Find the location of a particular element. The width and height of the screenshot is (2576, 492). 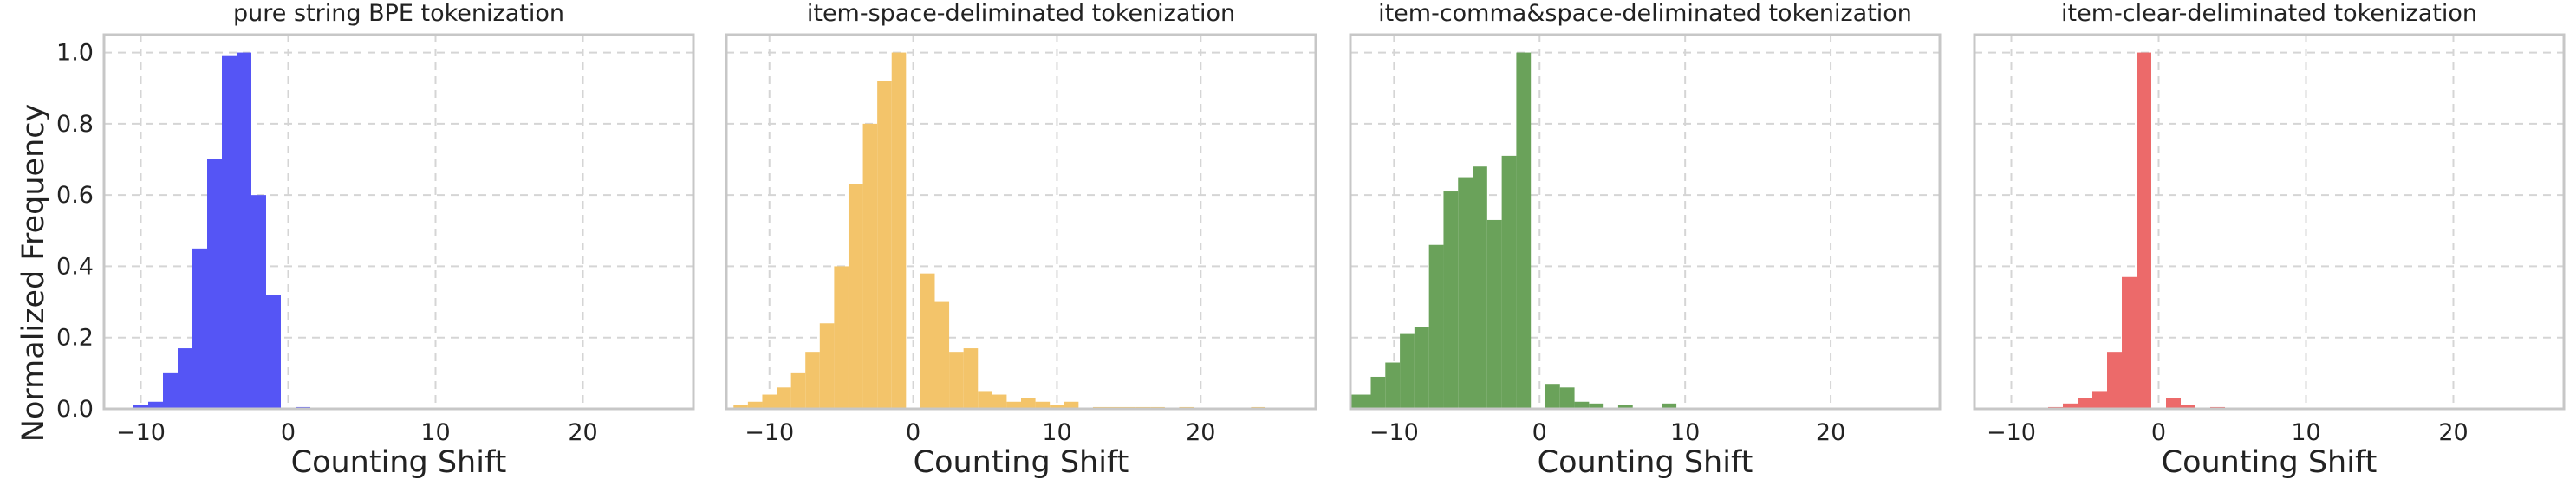

y-tick-label: 0.8 is located at coordinates (75, 125).